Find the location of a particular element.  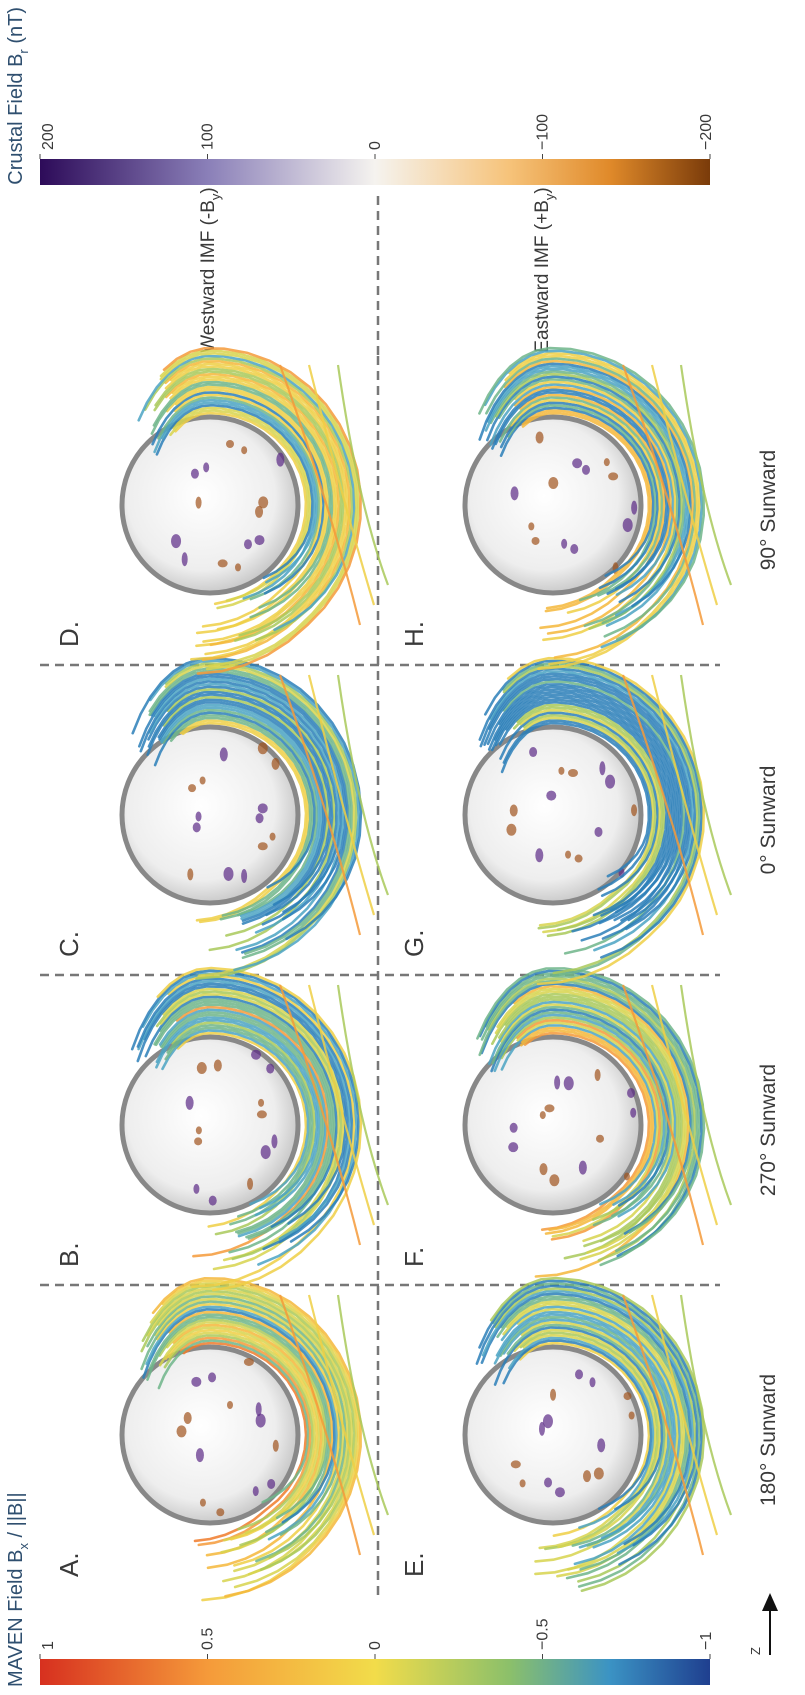

tick-label: 0.5 is located at coordinates (208, 1639).